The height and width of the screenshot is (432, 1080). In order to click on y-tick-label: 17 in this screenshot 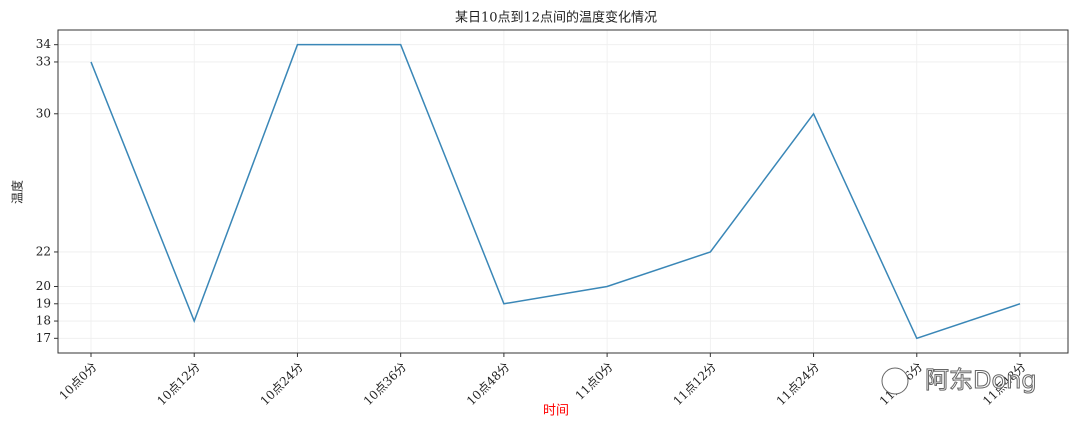, I will do `click(43, 338)`.